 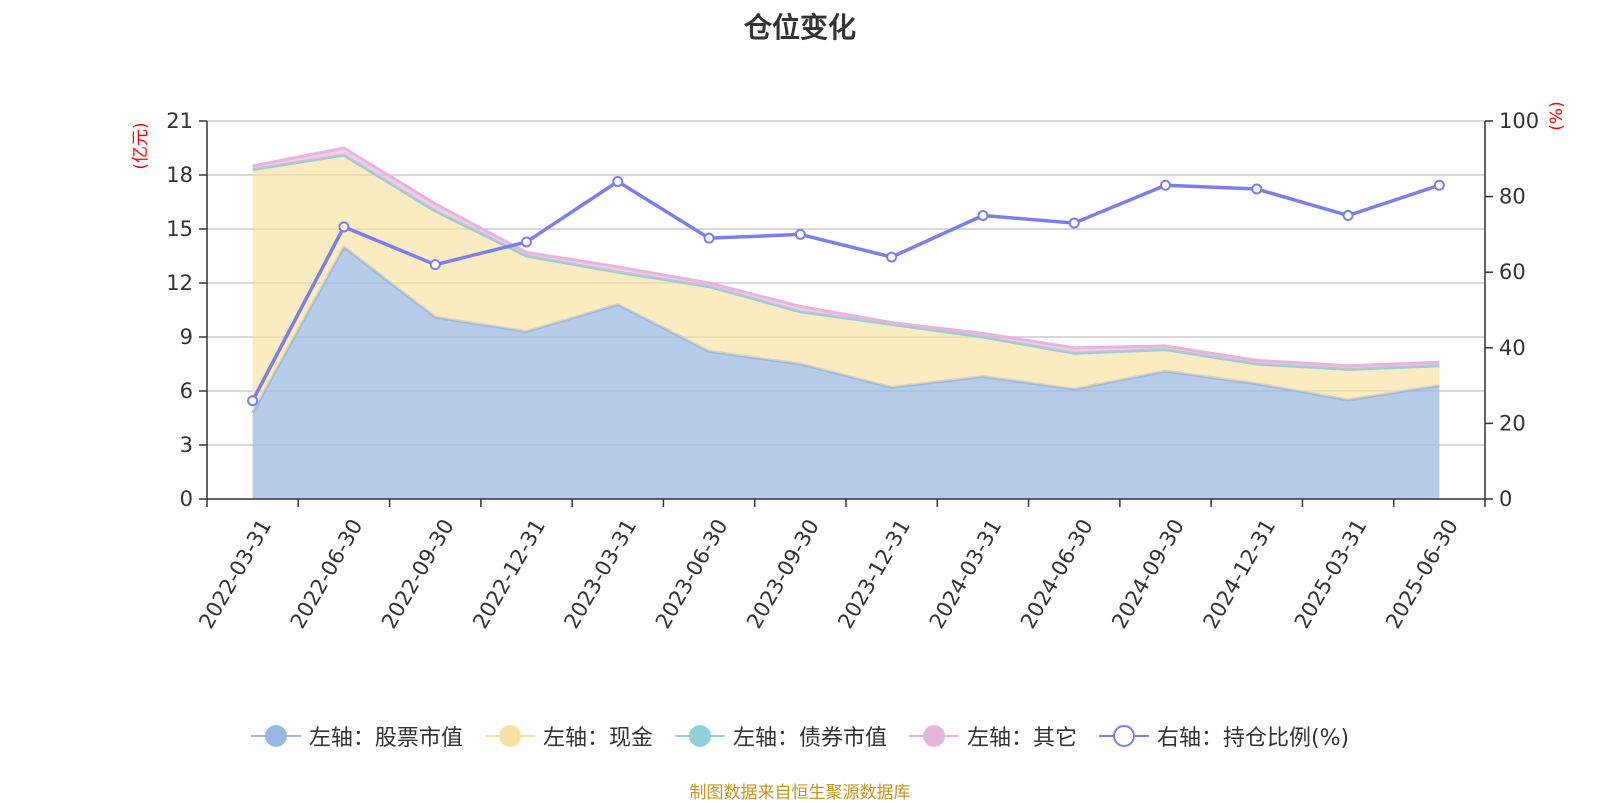 I want to click on x-tick-label: 2023-06-30, so click(x=692, y=574).